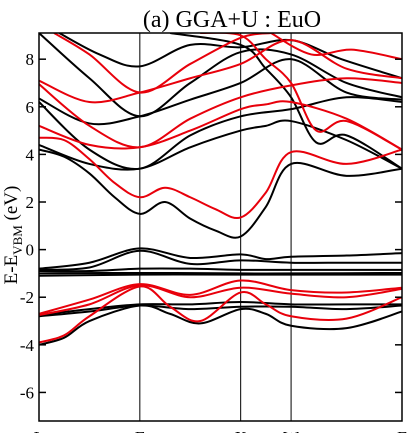 The image size is (409, 438). Describe the element at coordinates (232, 20) in the screenshot. I see `chart-title: (a) GGA+U : EuO` at that location.